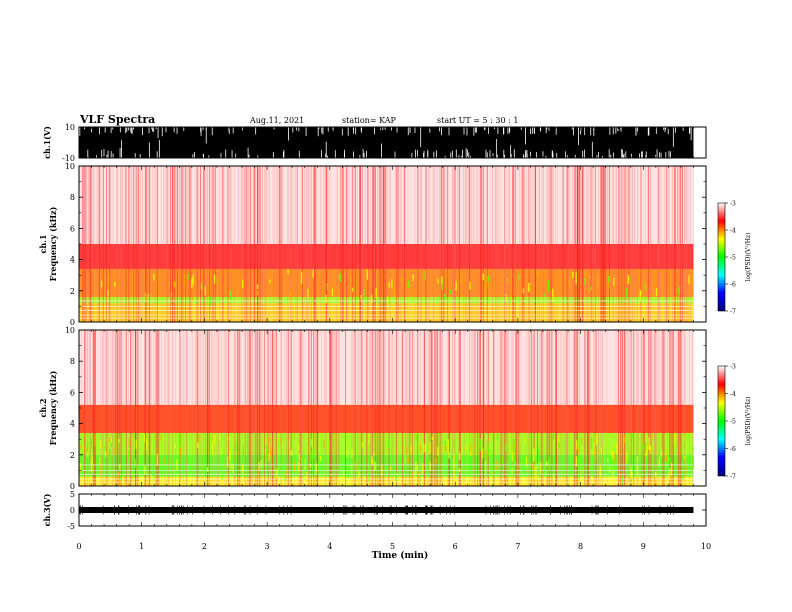 Image resolution: width=792 pixels, height=612 pixels. I want to click on waveform-fill, so click(386, 142).